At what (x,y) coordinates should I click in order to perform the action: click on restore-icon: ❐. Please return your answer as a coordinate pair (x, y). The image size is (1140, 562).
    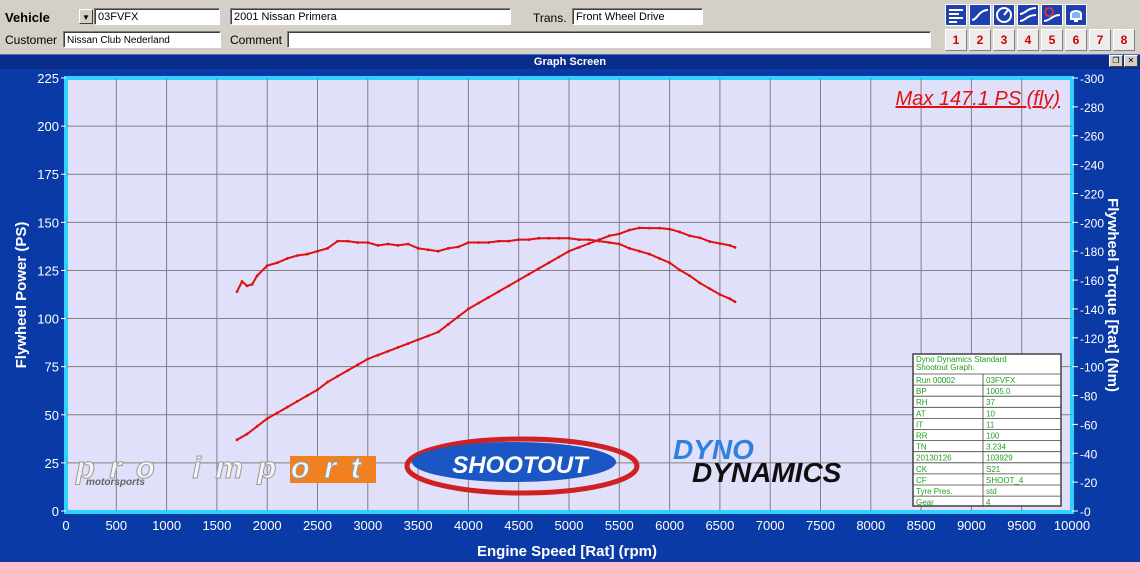
    Looking at the image, I should click on (1116, 60).